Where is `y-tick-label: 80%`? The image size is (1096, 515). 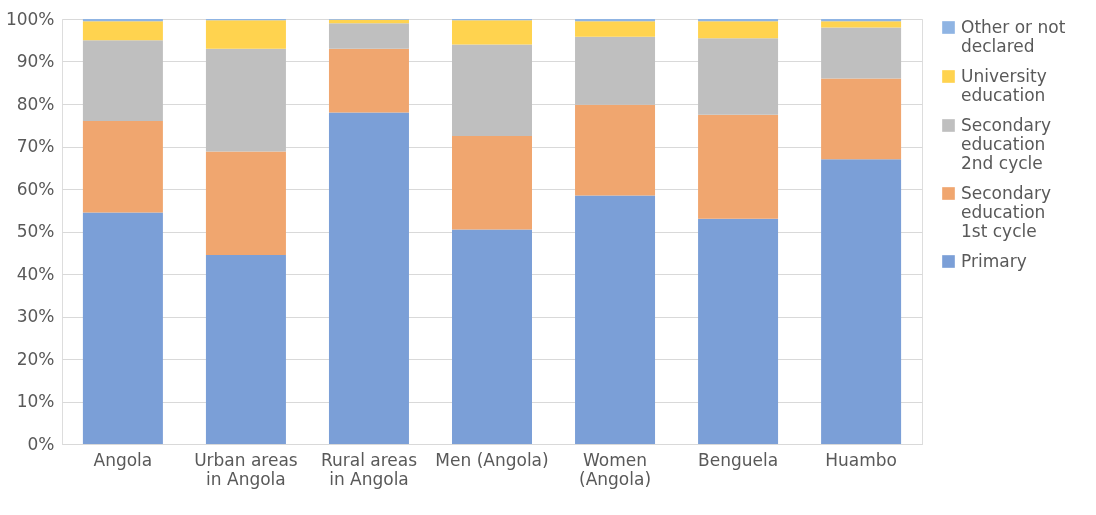
y-tick-label: 80% is located at coordinates (35, 103).